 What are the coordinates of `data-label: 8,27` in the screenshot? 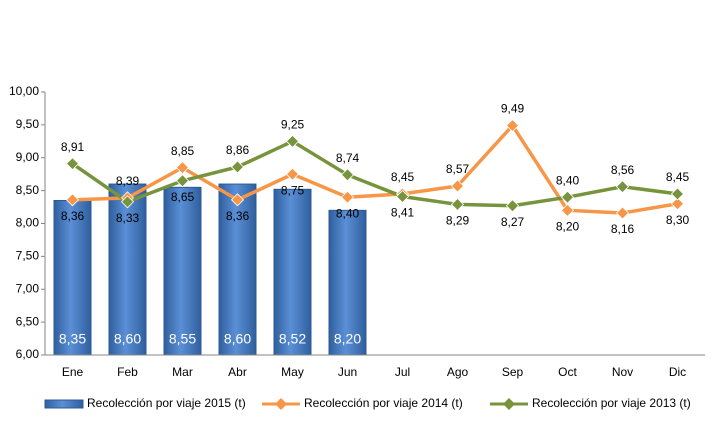 It's located at (513, 222).